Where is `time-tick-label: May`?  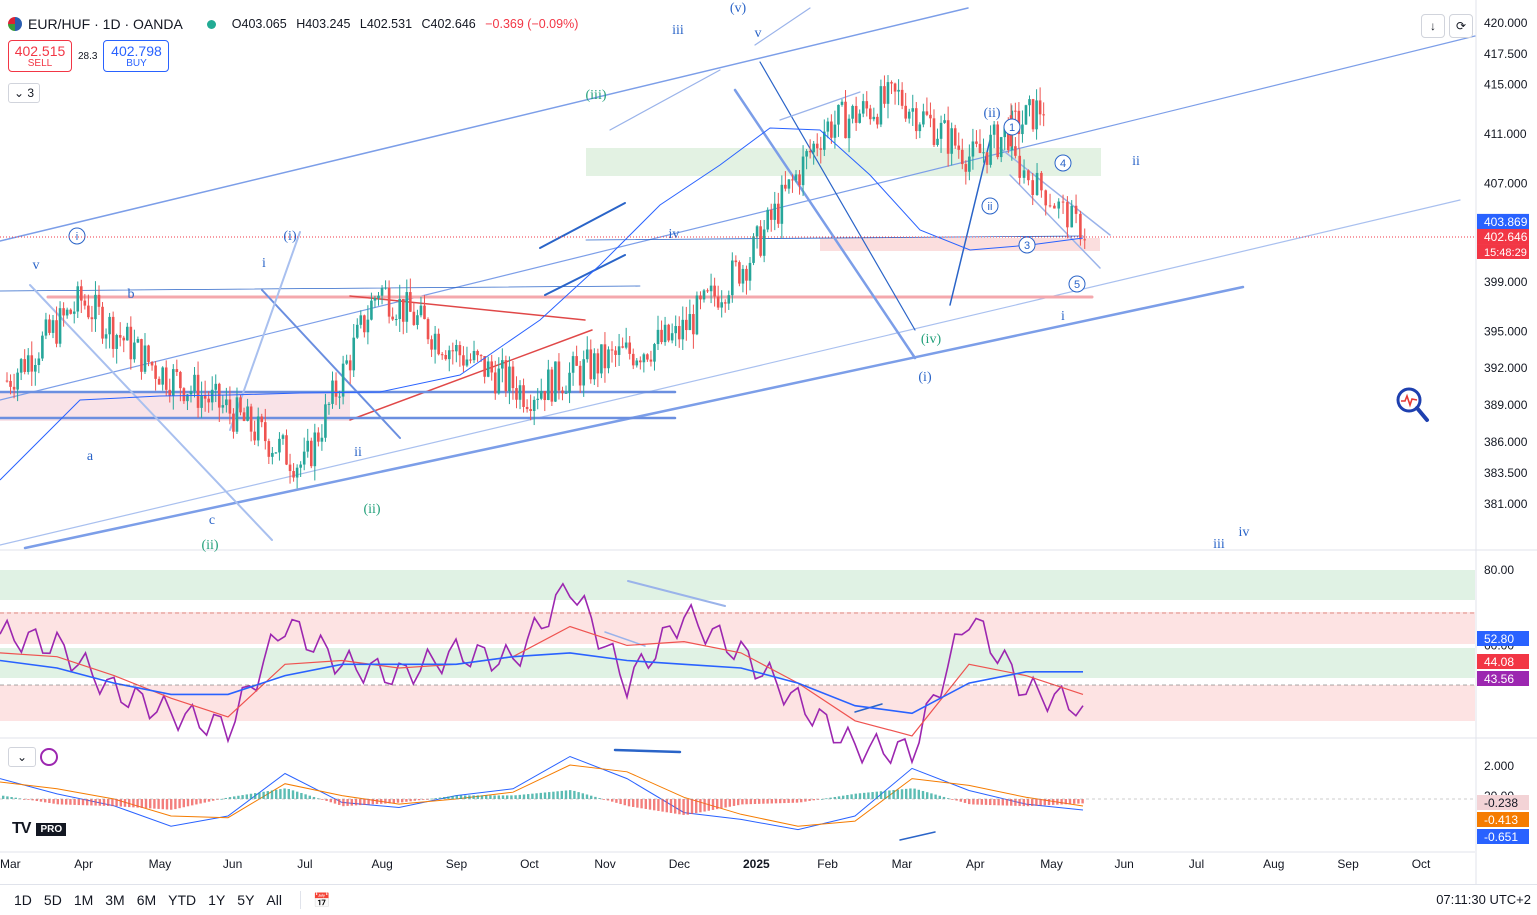 time-tick-label: May is located at coordinates (1051, 864).